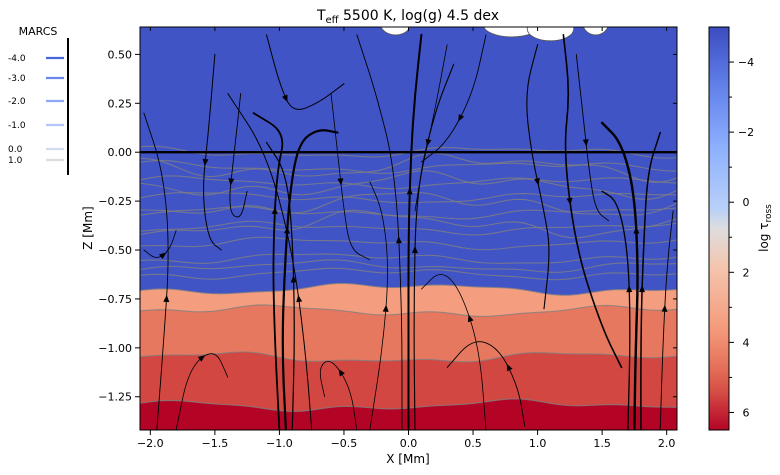  What do you see at coordinates (115, 250) in the screenshot?
I see `y-tick-label: −0.50` at bounding box center [115, 250].